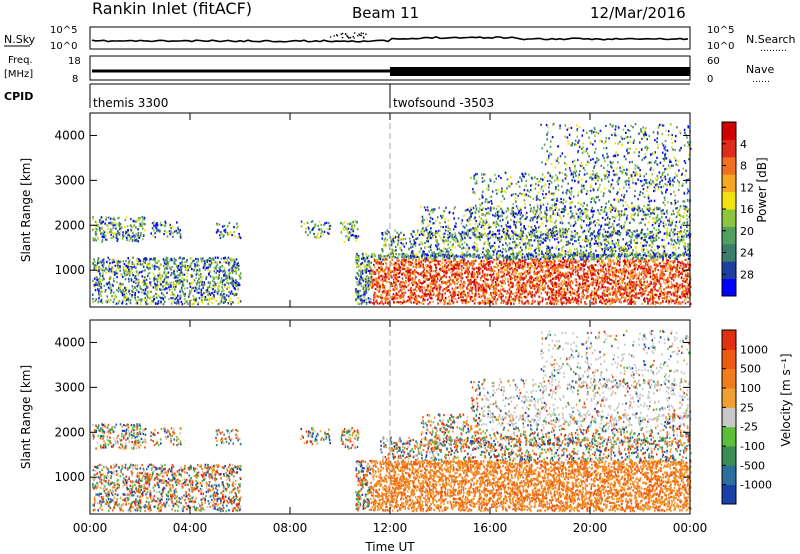 The width and height of the screenshot is (800, 554). Describe the element at coordinates (720, 46) in the screenshot. I see `noise-tick-bottom-right: 10^0` at that location.